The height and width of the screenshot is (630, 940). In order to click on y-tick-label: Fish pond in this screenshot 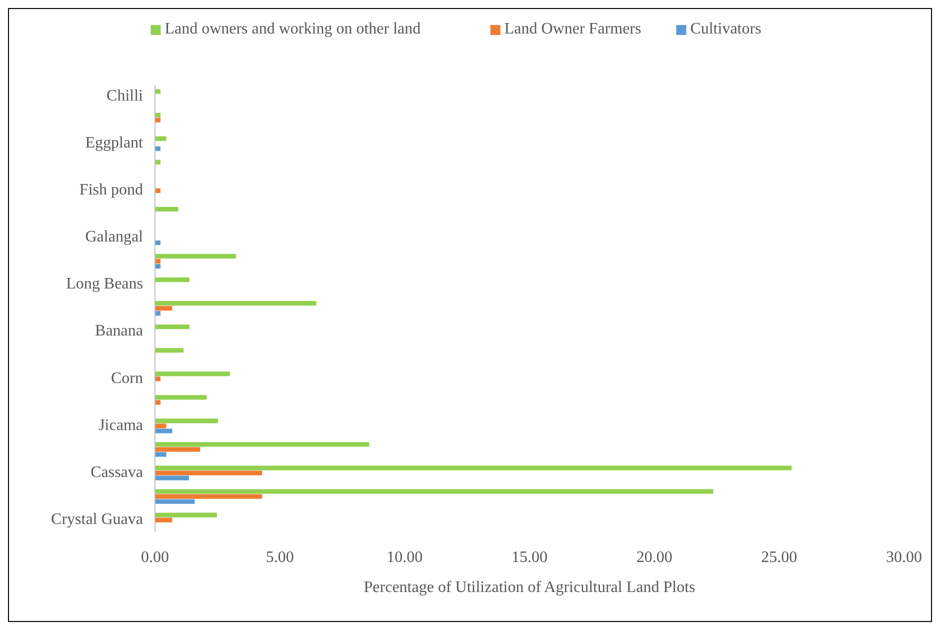, I will do `click(111, 190)`.